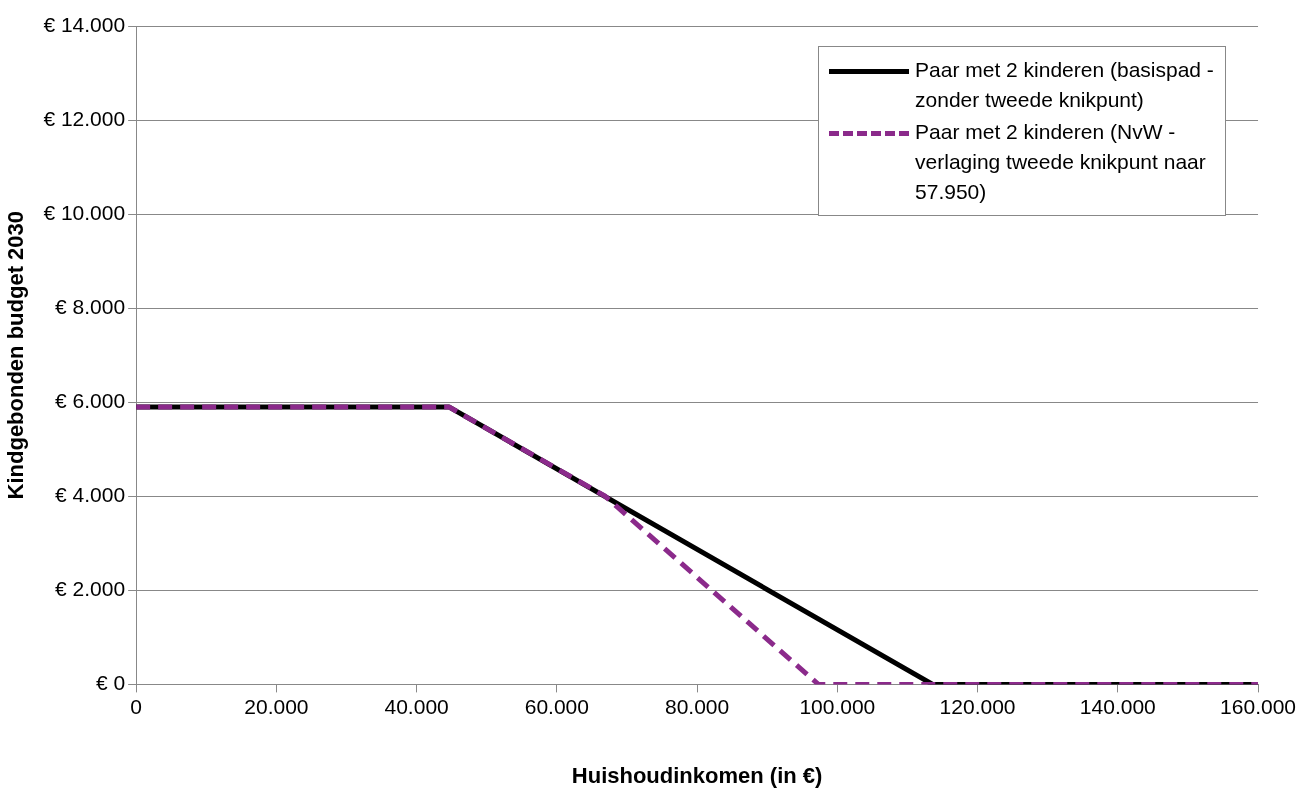 The width and height of the screenshot is (1299, 804). Describe the element at coordinates (90, 401) in the screenshot. I see `y-tick-label: € 6.000` at that location.